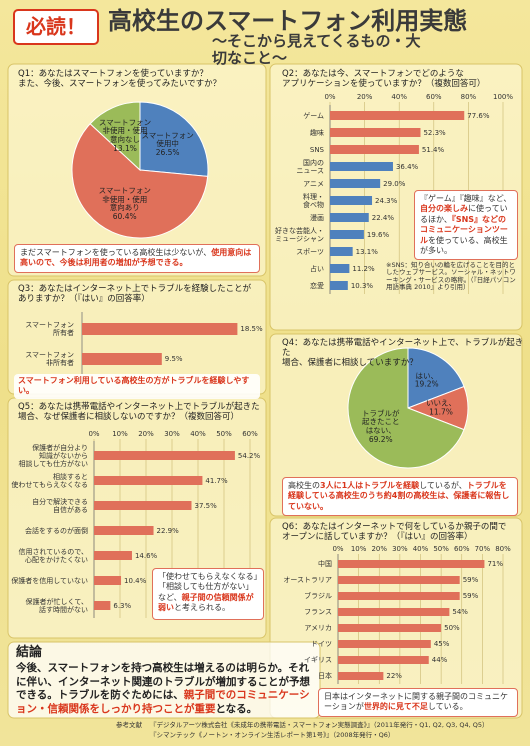 The height and width of the screenshot is (746, 530). I want to click on x-tick-label: 50%, so click(441, 548).